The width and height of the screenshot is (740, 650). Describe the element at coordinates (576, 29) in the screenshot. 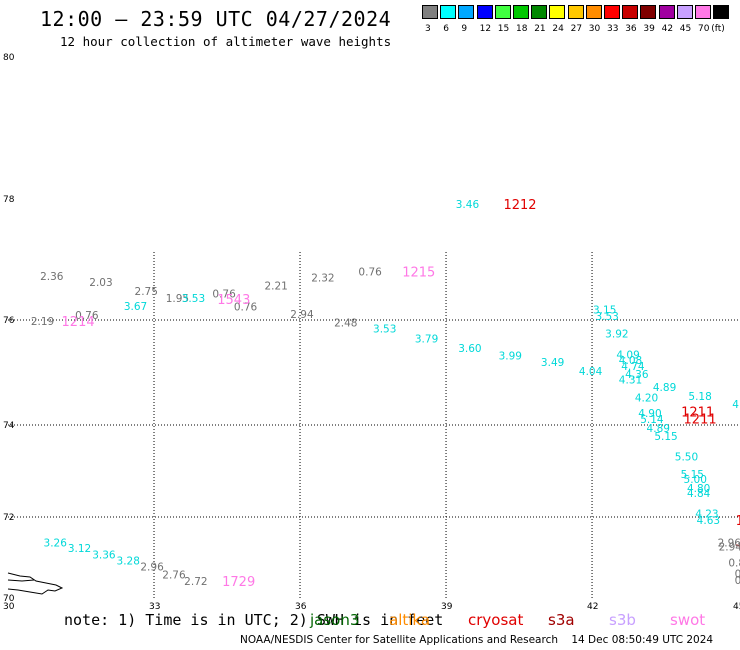

I see `legend-label: 27` at that location.